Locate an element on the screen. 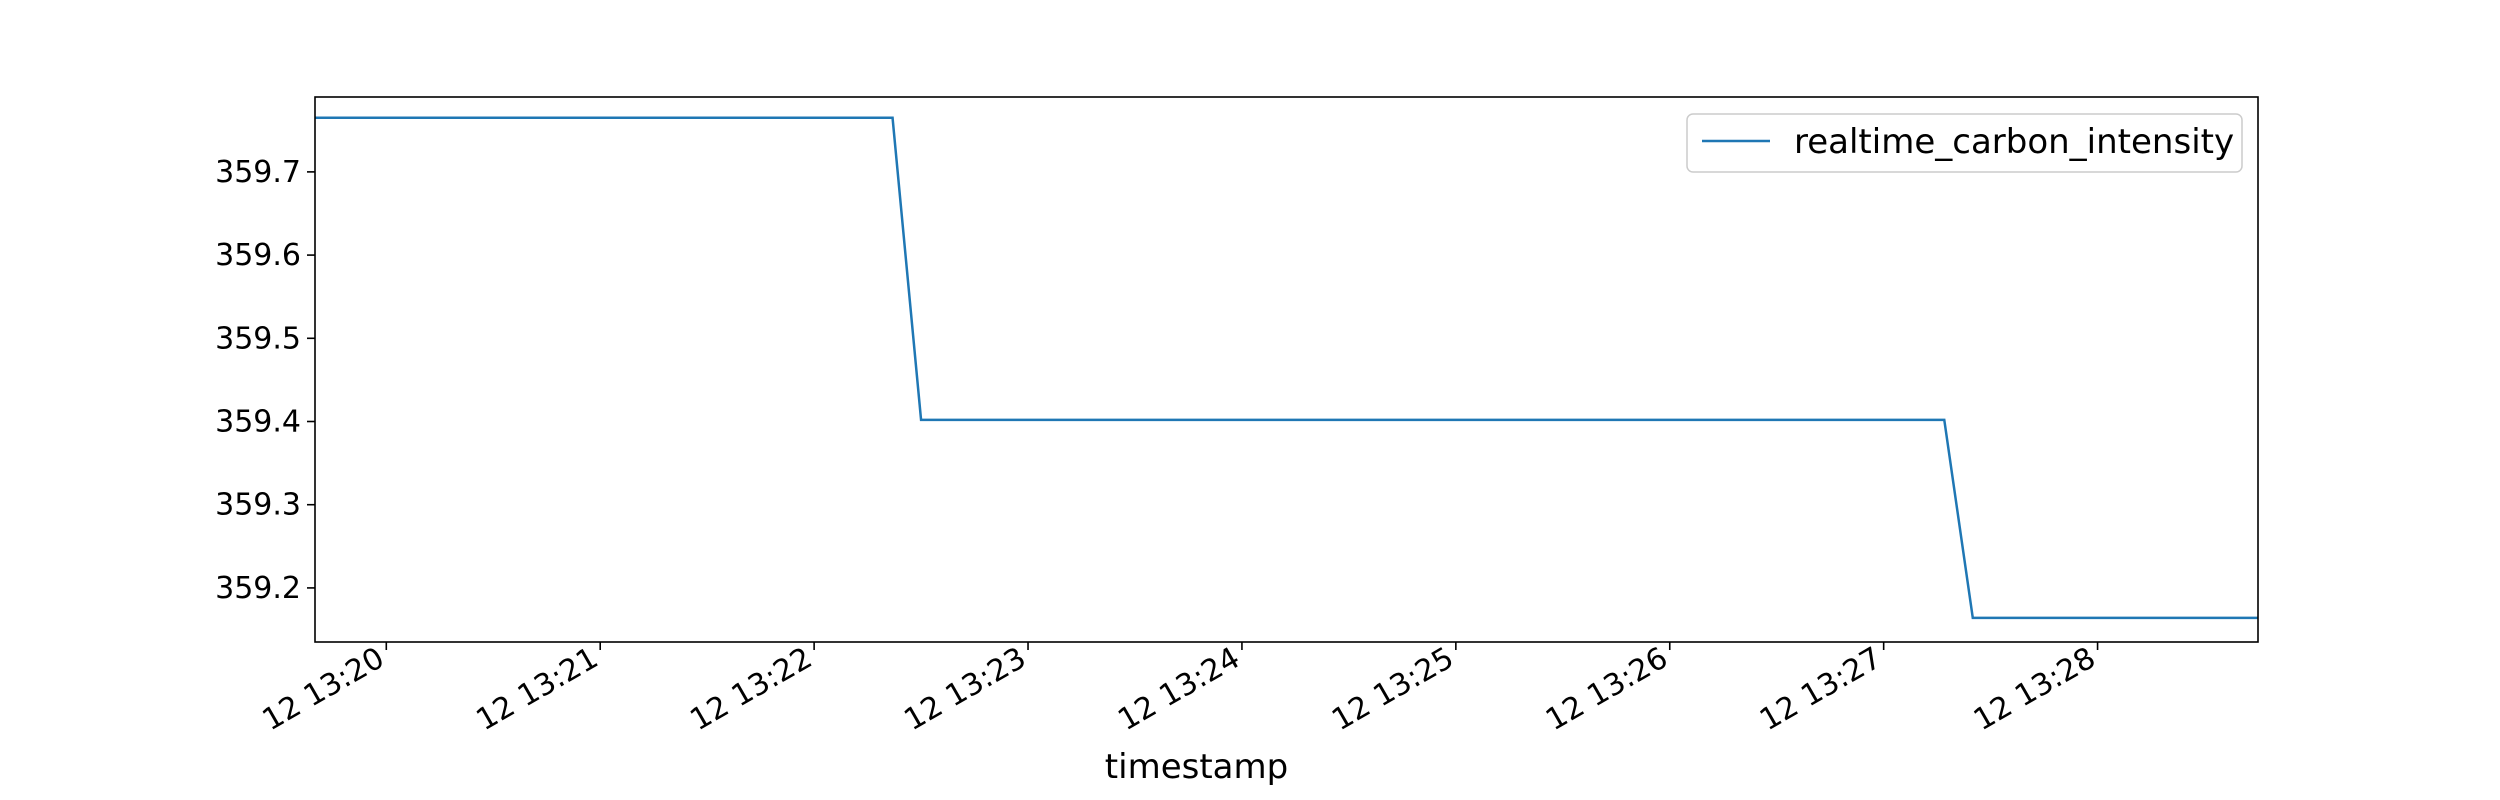 The image size is (2500, 800). y-tick-label: 359.3 is located at coordinates (258, 505).